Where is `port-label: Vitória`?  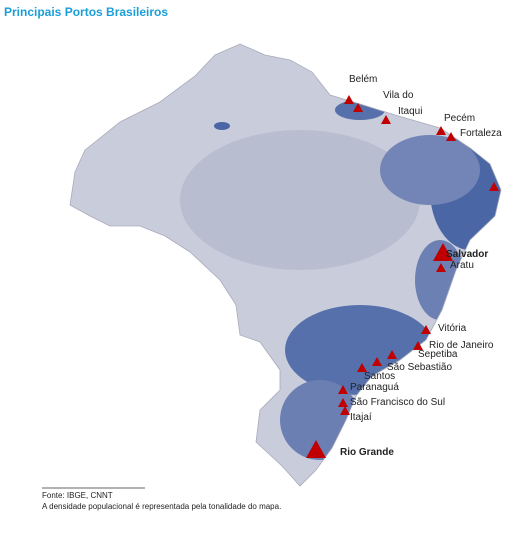 port-label: Vitória is located at coordinates (452, 328).